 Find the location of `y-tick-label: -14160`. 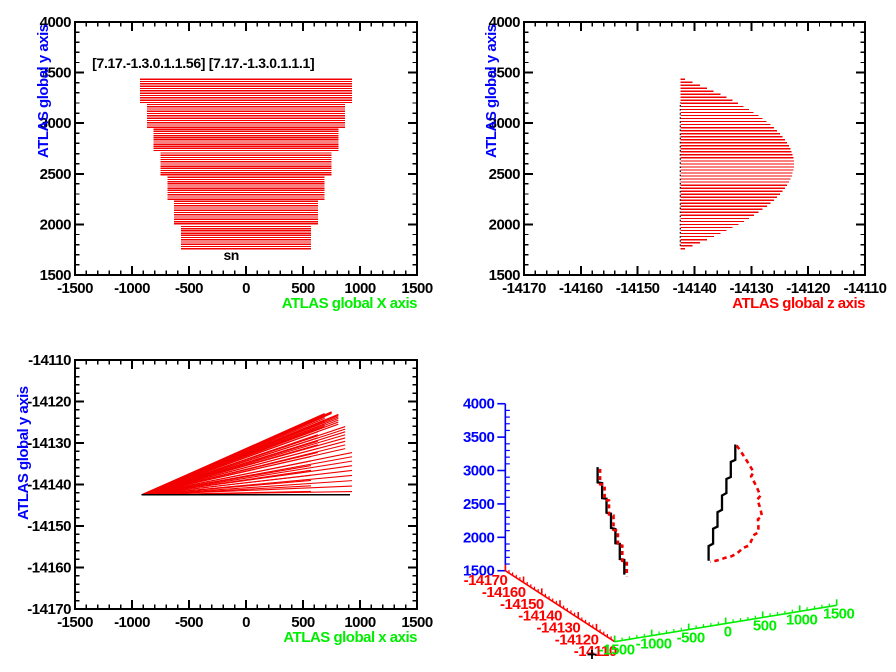

y-tick-label: -14160 is located at coordinates (49, 568).